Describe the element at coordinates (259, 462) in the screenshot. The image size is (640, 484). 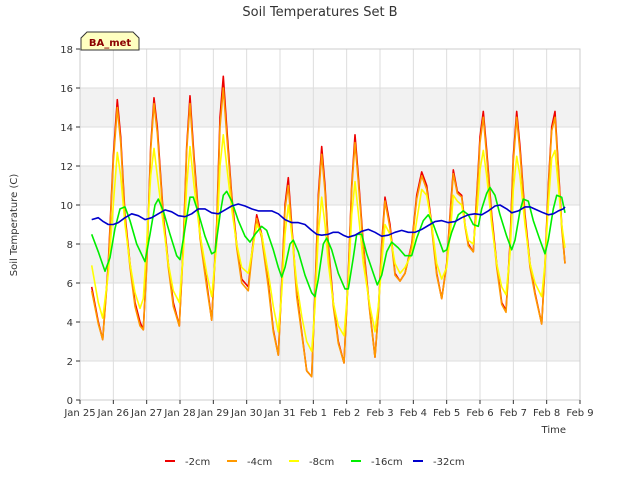
I see `legend-label: -4cm` at that location.